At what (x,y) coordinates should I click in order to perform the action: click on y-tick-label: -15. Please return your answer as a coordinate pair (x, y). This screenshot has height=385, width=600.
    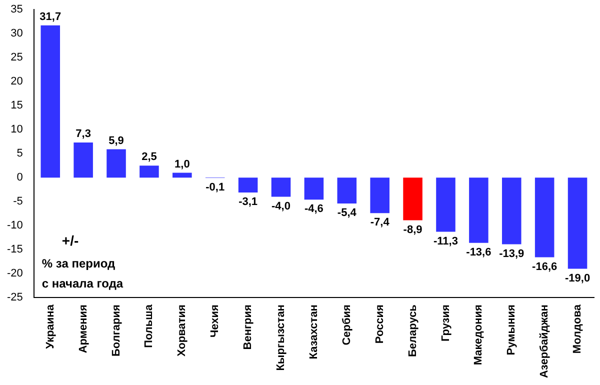
    Looking at the image, I should click on (14, 250).